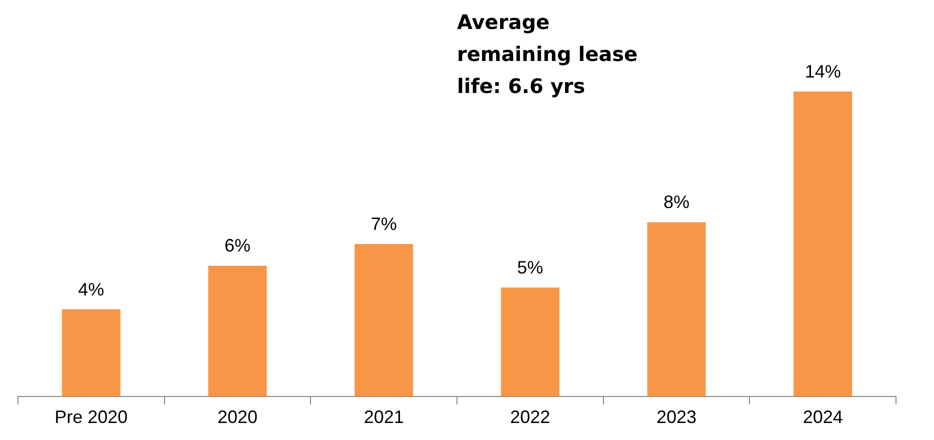  Describe the element at coordinates (91, 417) in the screenshot. I see `x-tick-label: Pre 2020` at that location.